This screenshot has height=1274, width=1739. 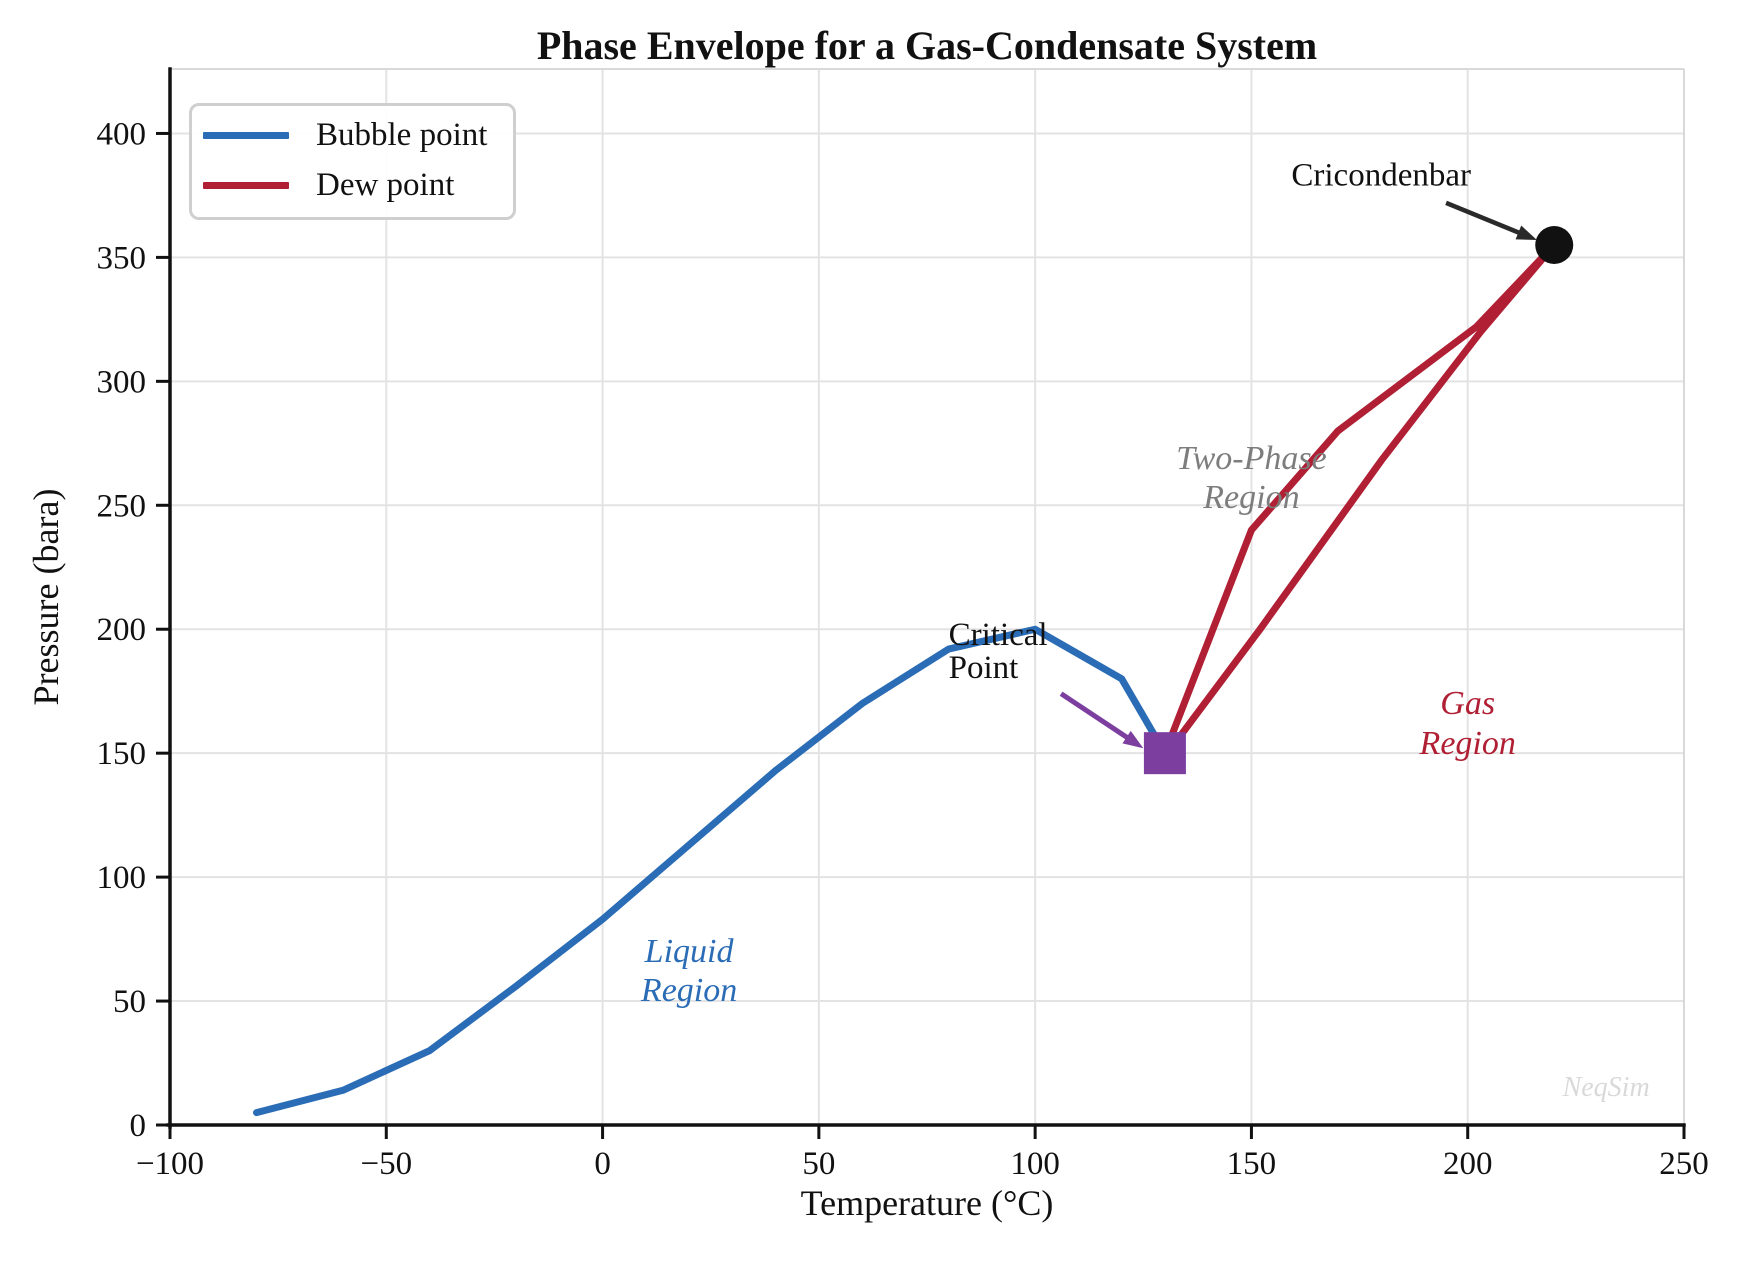 I want to click on legend-label-bubble-point: Bubble point, so click(x=402, y=135).